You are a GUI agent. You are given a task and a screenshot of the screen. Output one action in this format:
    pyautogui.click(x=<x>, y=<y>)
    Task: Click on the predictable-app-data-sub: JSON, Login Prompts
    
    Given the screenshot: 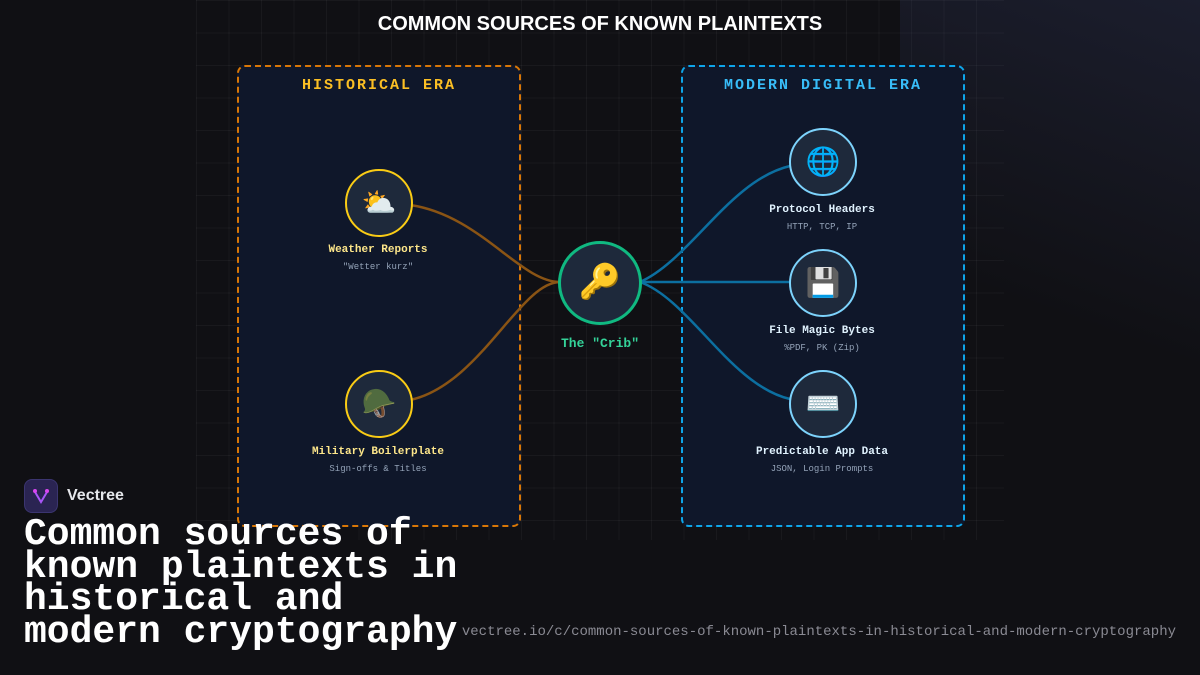 What is the action you would take?
    pyautogui.click(x=822, y=469)
    